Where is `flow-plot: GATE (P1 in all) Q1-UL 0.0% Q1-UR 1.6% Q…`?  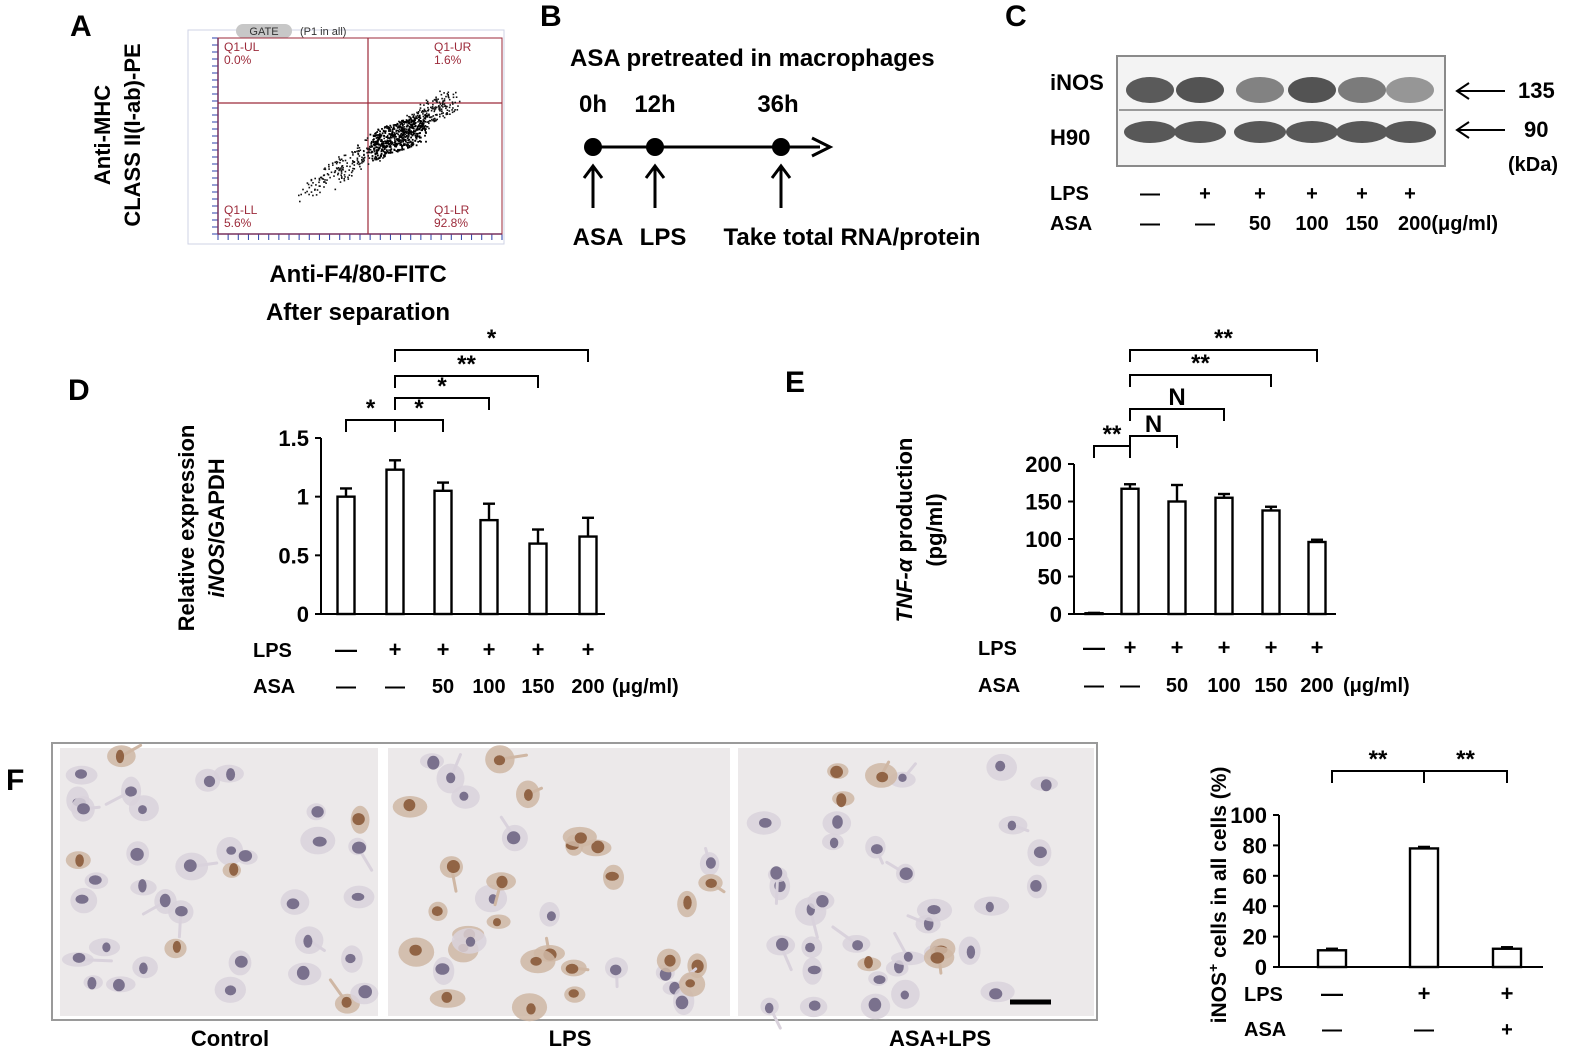
flow-plot: GATE (P1 in all) Q1-UL 0.0% Q1-UR 1.6% Q… is located at coordinates (346, 134).